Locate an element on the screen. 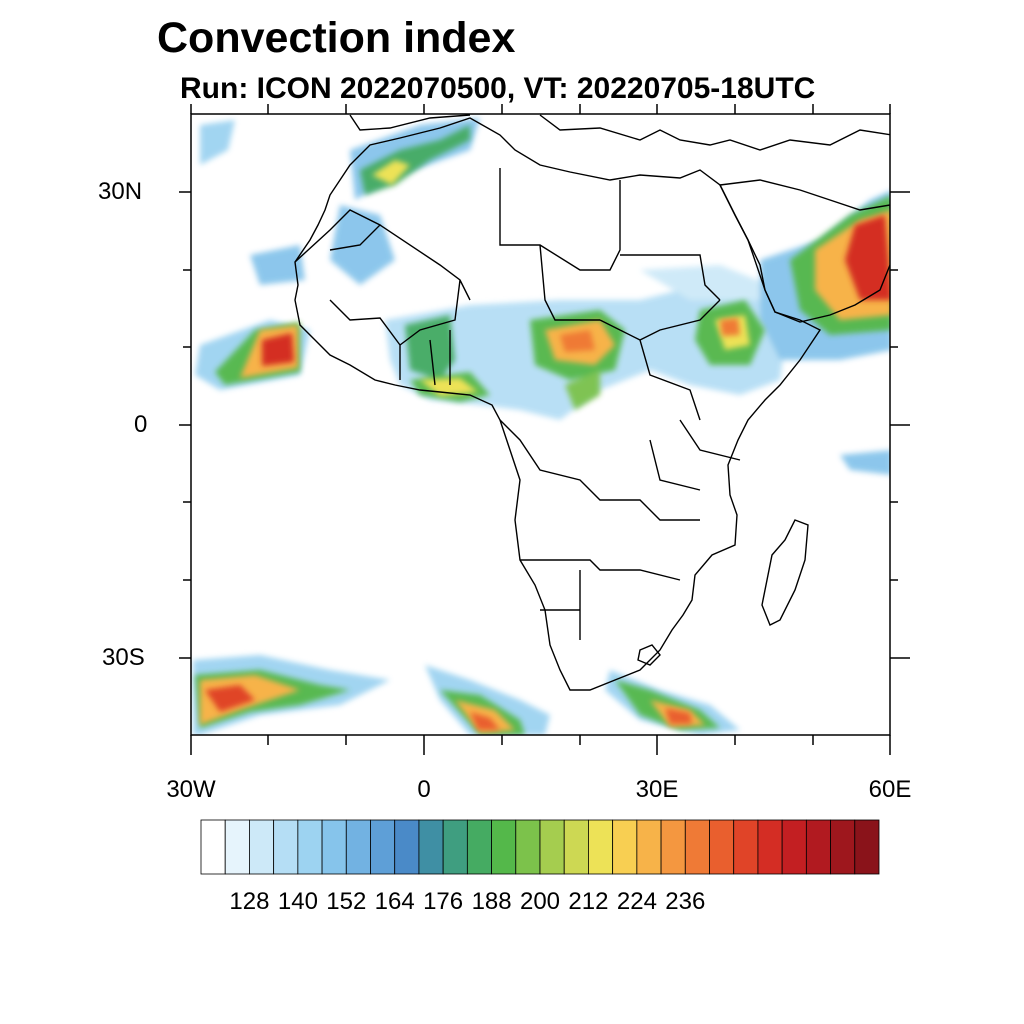 This screenshot has height=1024, width=1024. colorbar-tick-label: 152 is located at coordinates (346, 901).